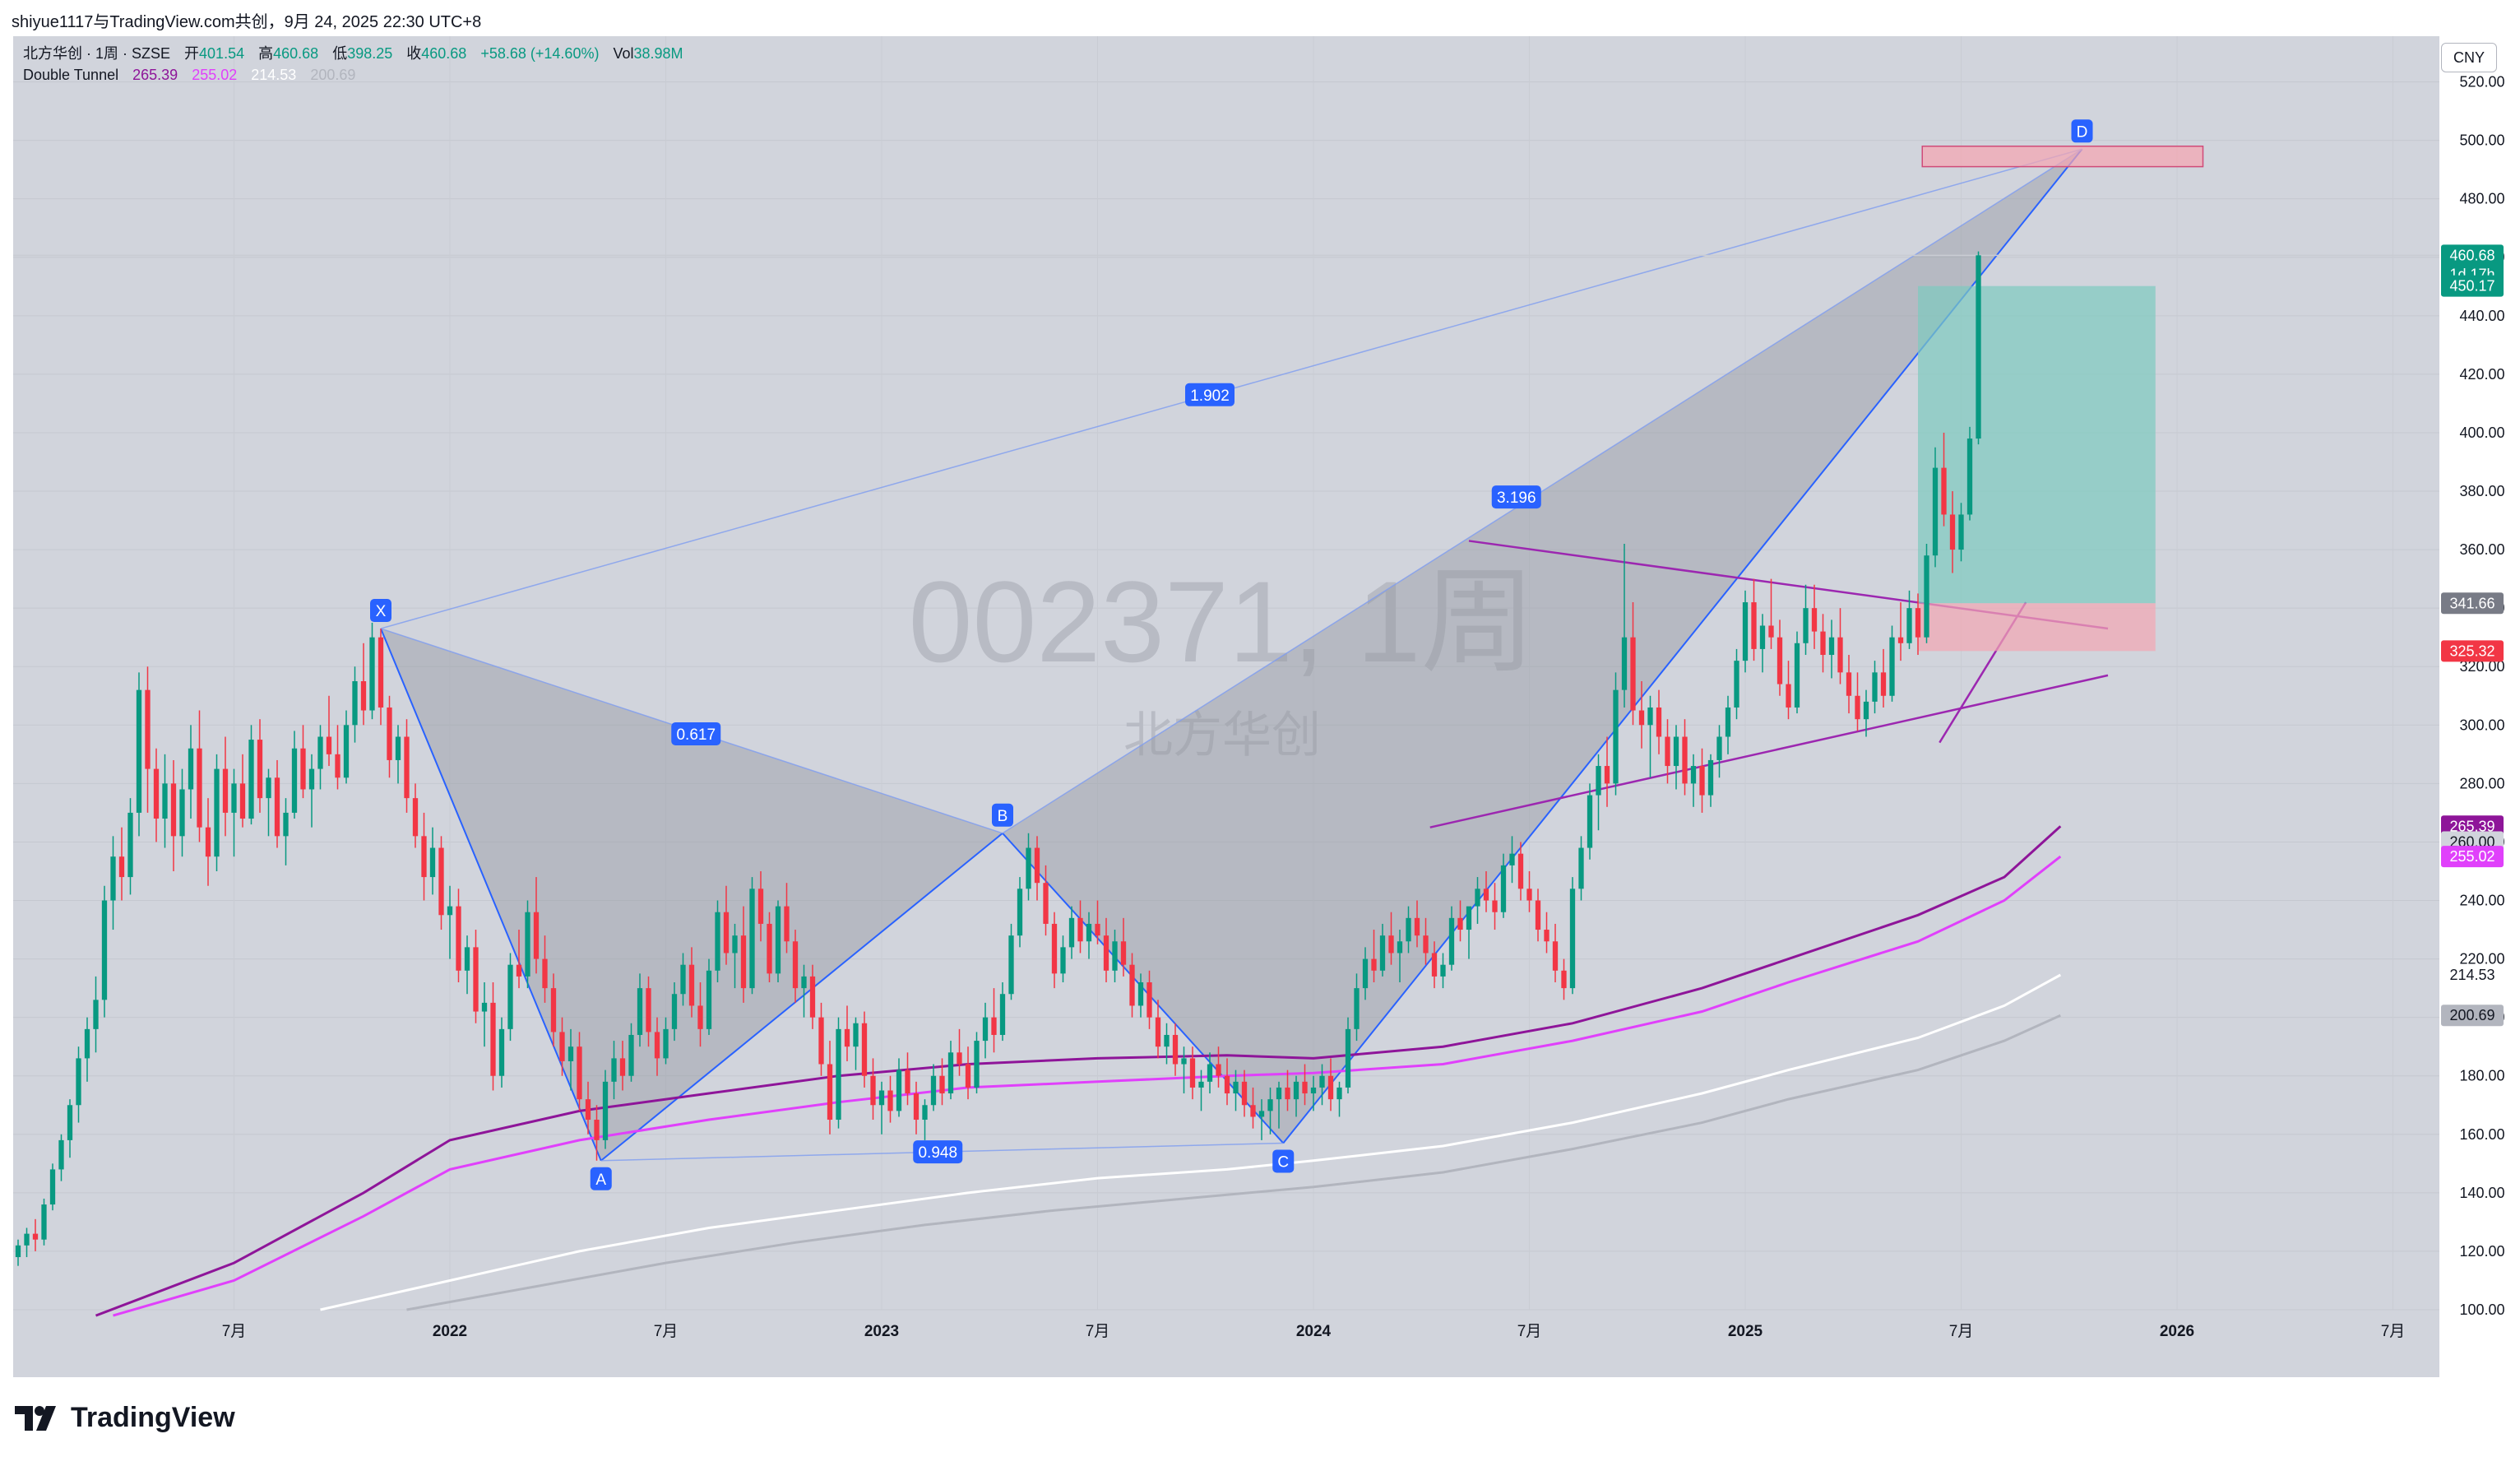 This screenshot has height=1457, width=2520. I want to click on triangle-lower-line, so click(1769, 751).